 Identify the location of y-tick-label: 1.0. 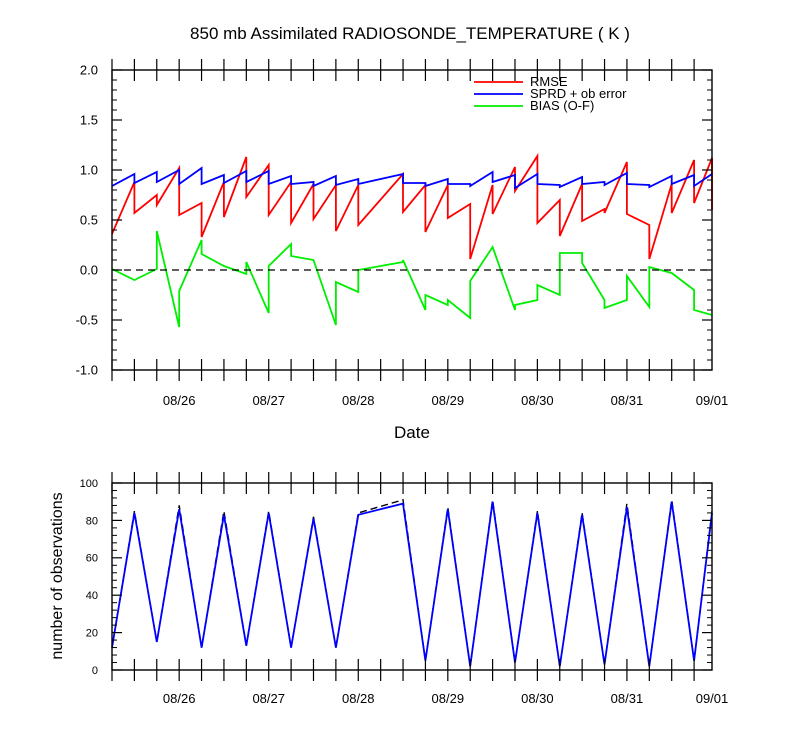
(89, 170).